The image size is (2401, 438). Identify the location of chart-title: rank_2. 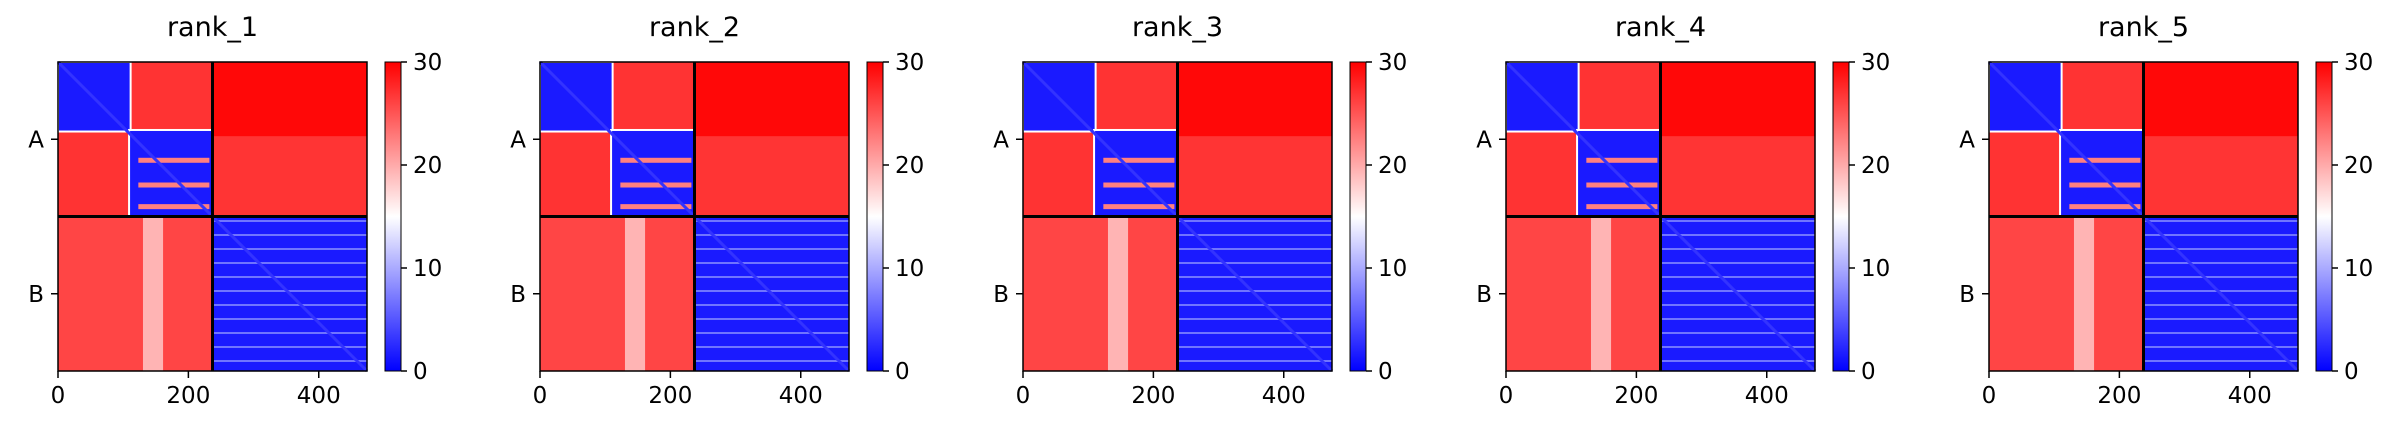
(694, 27).